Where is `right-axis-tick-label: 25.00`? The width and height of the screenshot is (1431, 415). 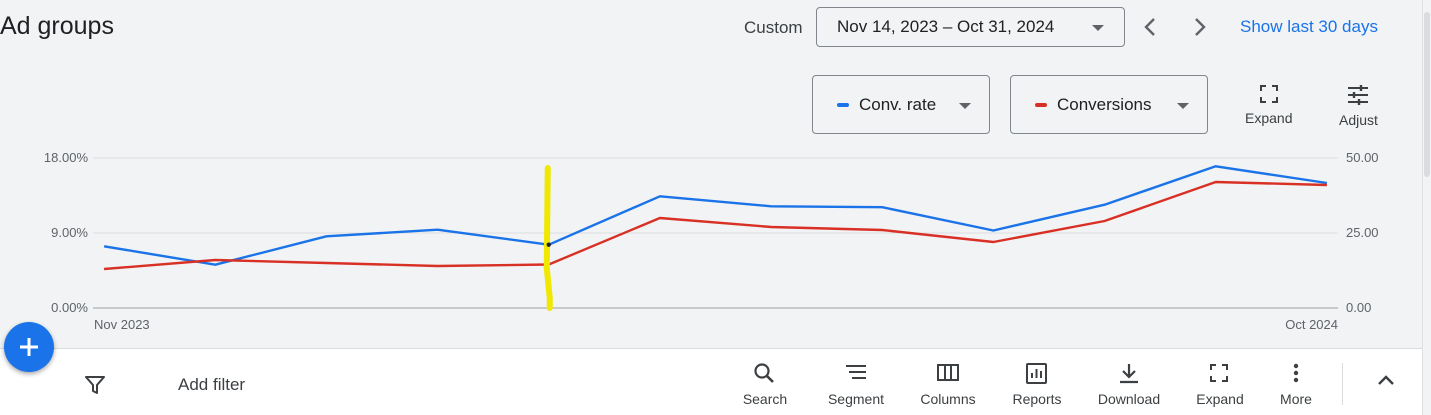
right-axis-tick-label: 25.00 is located at coordinates (1362, 232).